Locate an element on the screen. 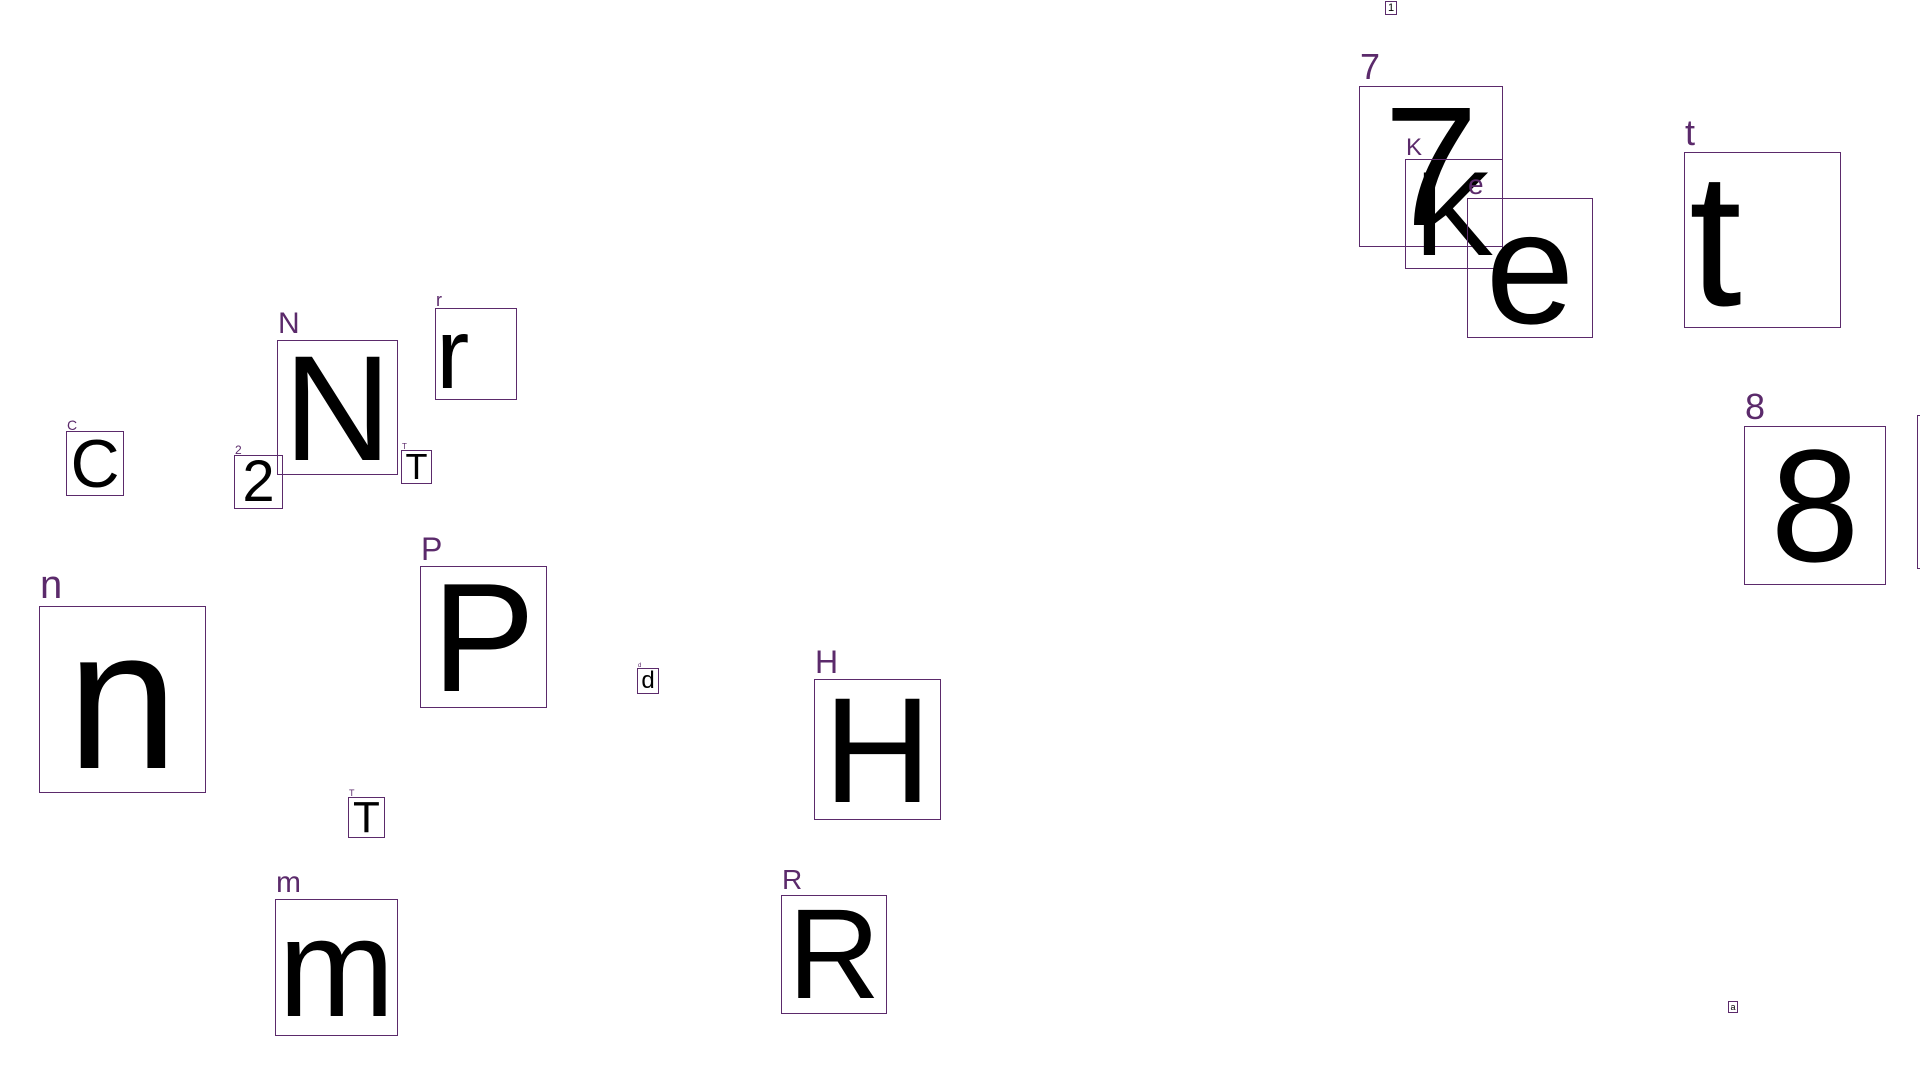 Image resolution: width=1920 pixels, height=1080 pixels. glyph-box-7: 7 7 is located at coordinates (1431, 155).